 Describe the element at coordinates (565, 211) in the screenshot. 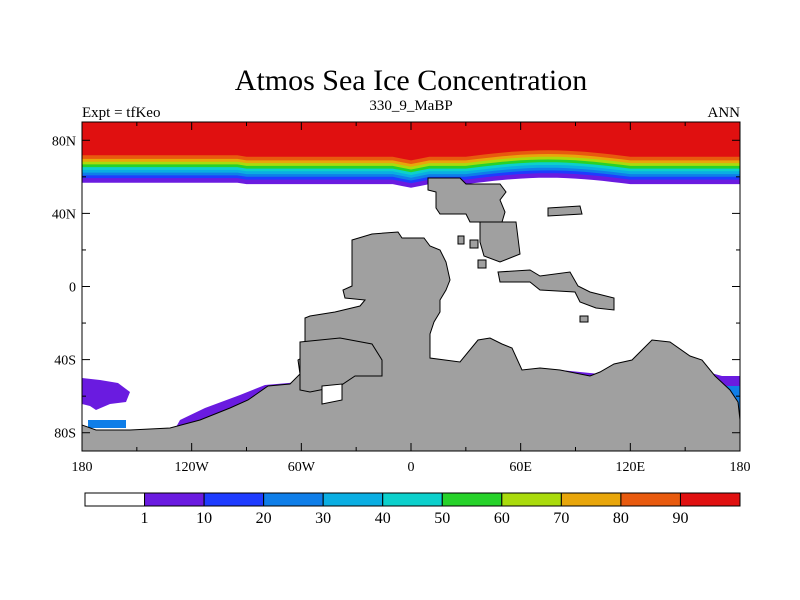

I see `land-east-asia` at that location.